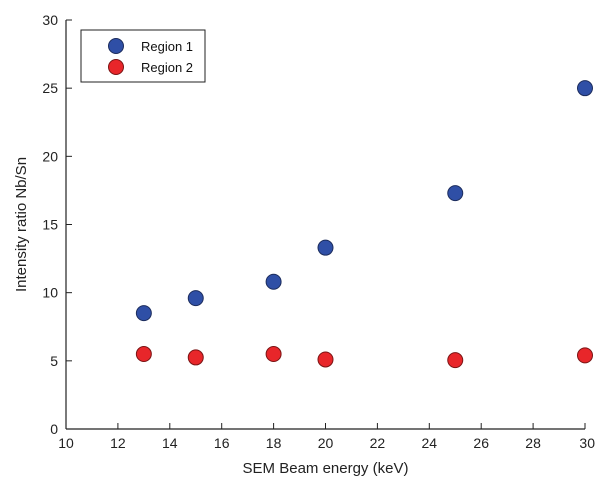 The height and width of the screenshot is (483, 597). What do you see at coordinates (533, 443) in the screenshot?
I see `x-tick-label: 28` at bounding box center [533, 443].